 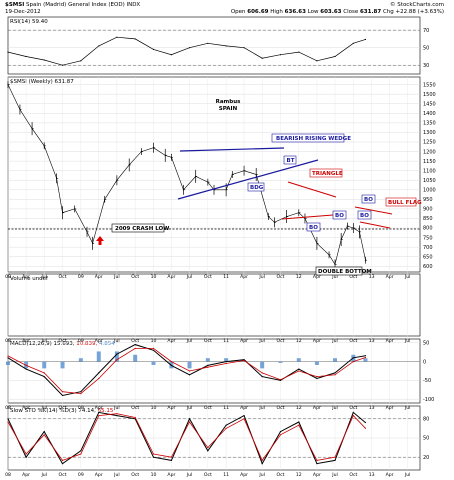 What do you see at coordinates (429, 181) in the screenshot?
I see `price-y-tick-label: 1050` at bounding box center [429, 181].